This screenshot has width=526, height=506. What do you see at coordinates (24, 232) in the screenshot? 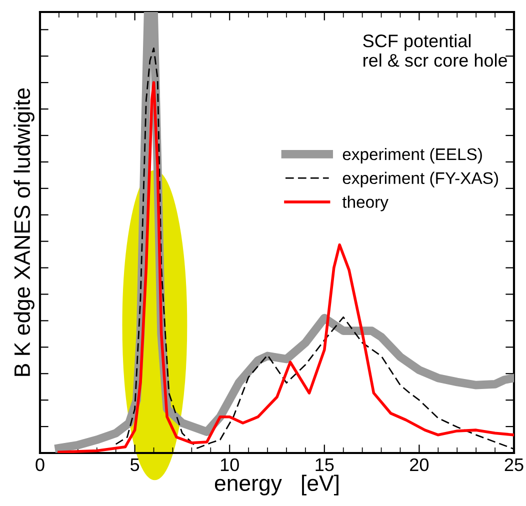
I see `y-axis-title: B K edge XANES of ludwigite` at bounding box center [24, 232].